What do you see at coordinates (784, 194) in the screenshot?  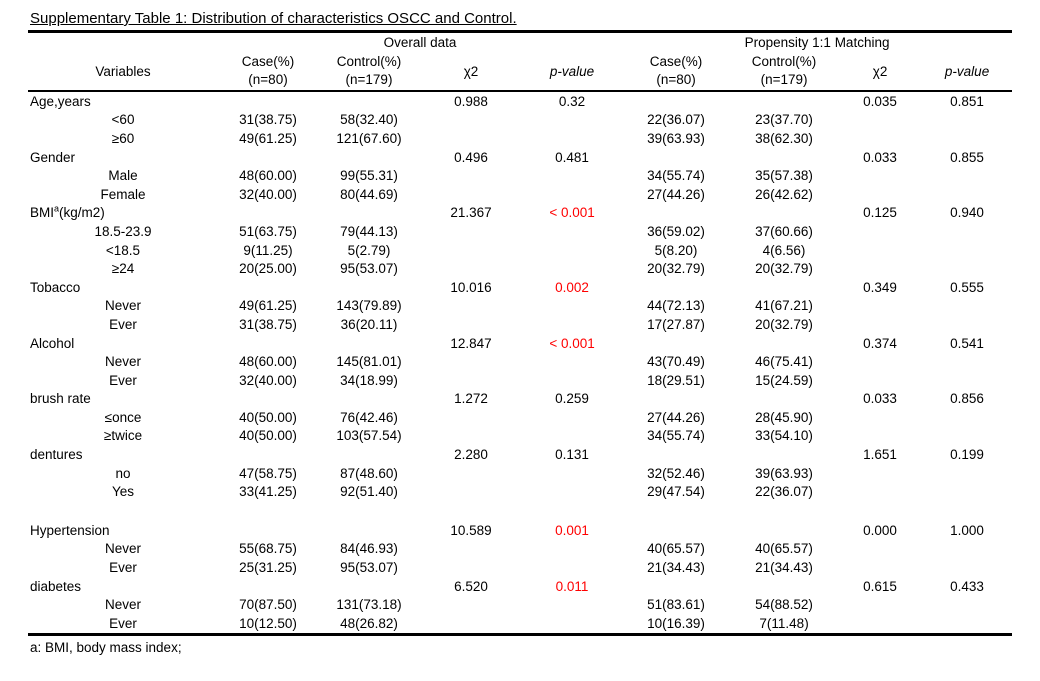 I see `matching-control-cell: 26(42.62)` at bounding box center [784, 194].